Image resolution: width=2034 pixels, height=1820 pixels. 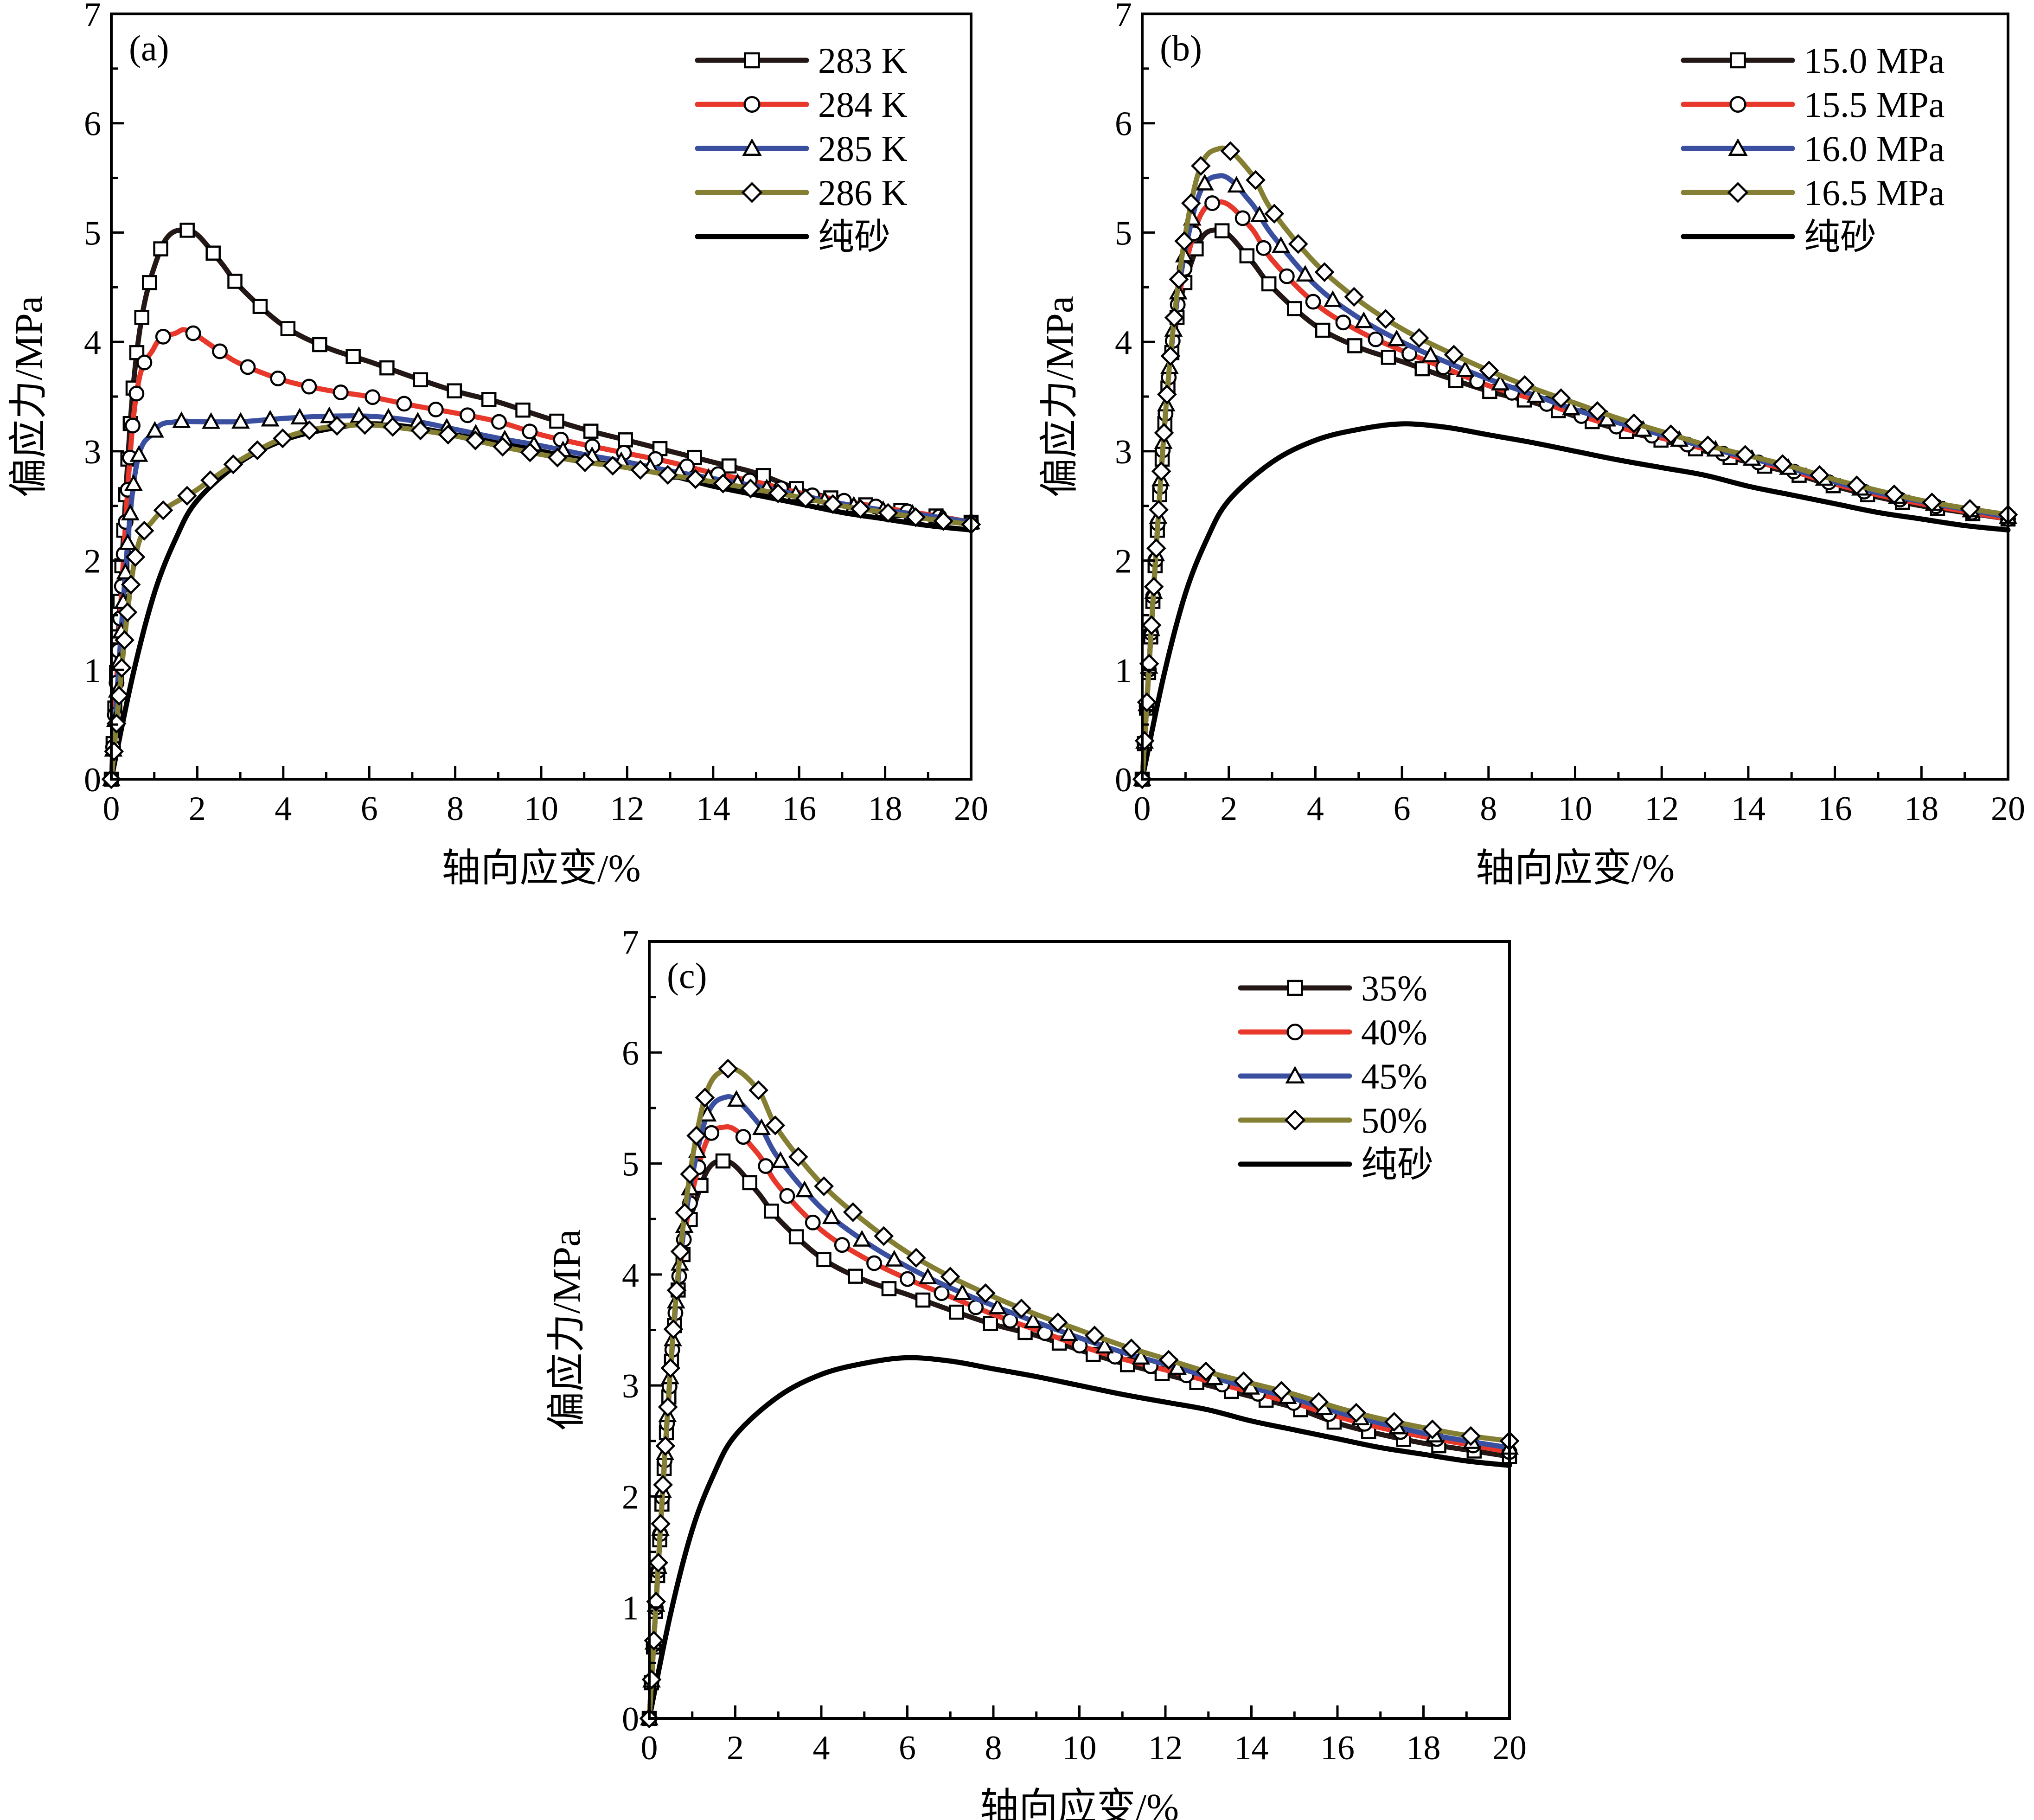 I want to click on panel-a-y-tick-label: 1, so click(x=92, y=671).